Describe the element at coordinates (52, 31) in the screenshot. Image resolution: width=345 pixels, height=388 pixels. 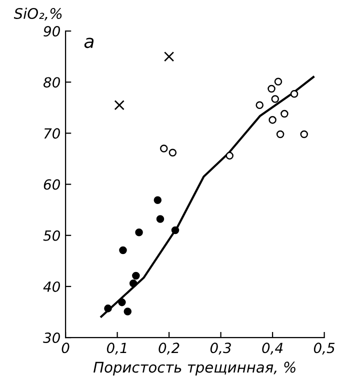
I see `y-tick-label: 90` at that location.